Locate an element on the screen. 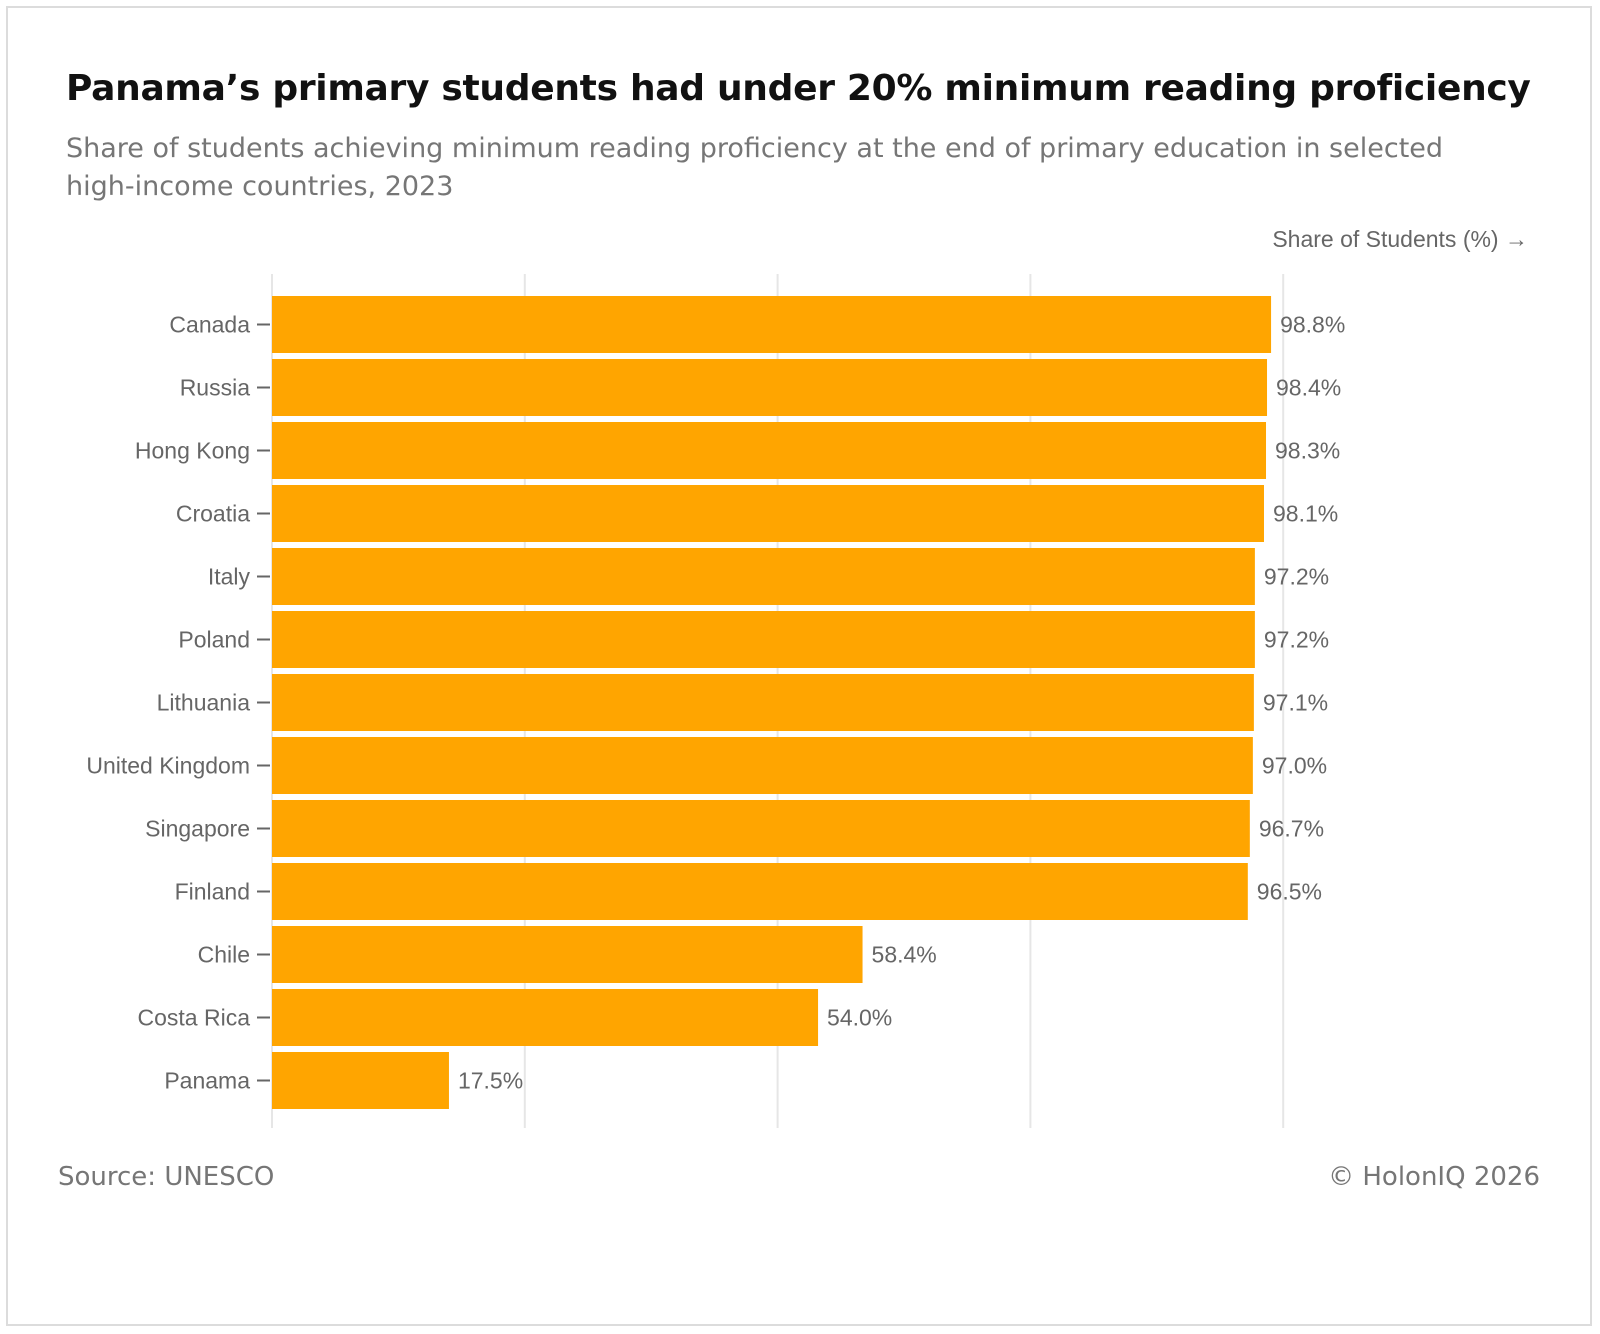 This screenshot has height=1334, width=1600. bar-russia is located at coordinates (770, 387).